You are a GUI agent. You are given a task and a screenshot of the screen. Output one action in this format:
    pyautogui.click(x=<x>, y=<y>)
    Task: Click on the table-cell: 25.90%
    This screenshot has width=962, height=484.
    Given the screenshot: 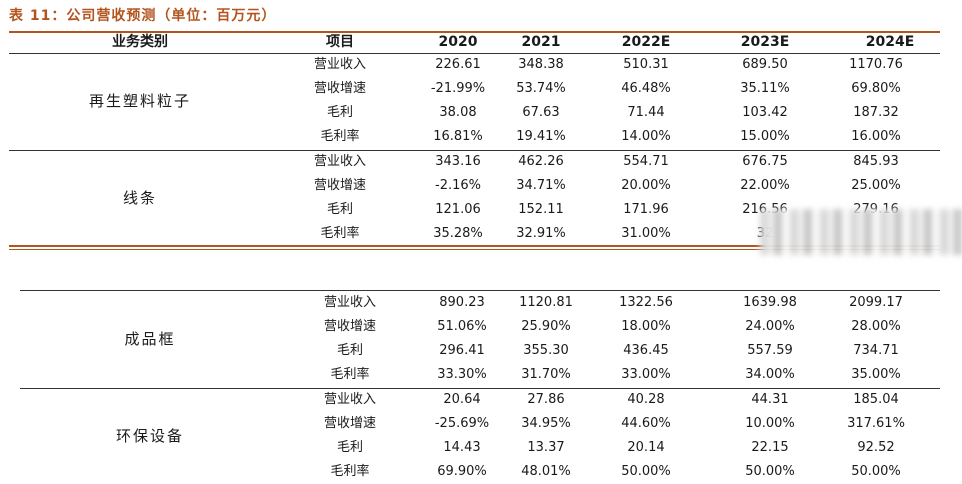 What is the action you would take?
    pyautogui.click(x=546, y=326)
    